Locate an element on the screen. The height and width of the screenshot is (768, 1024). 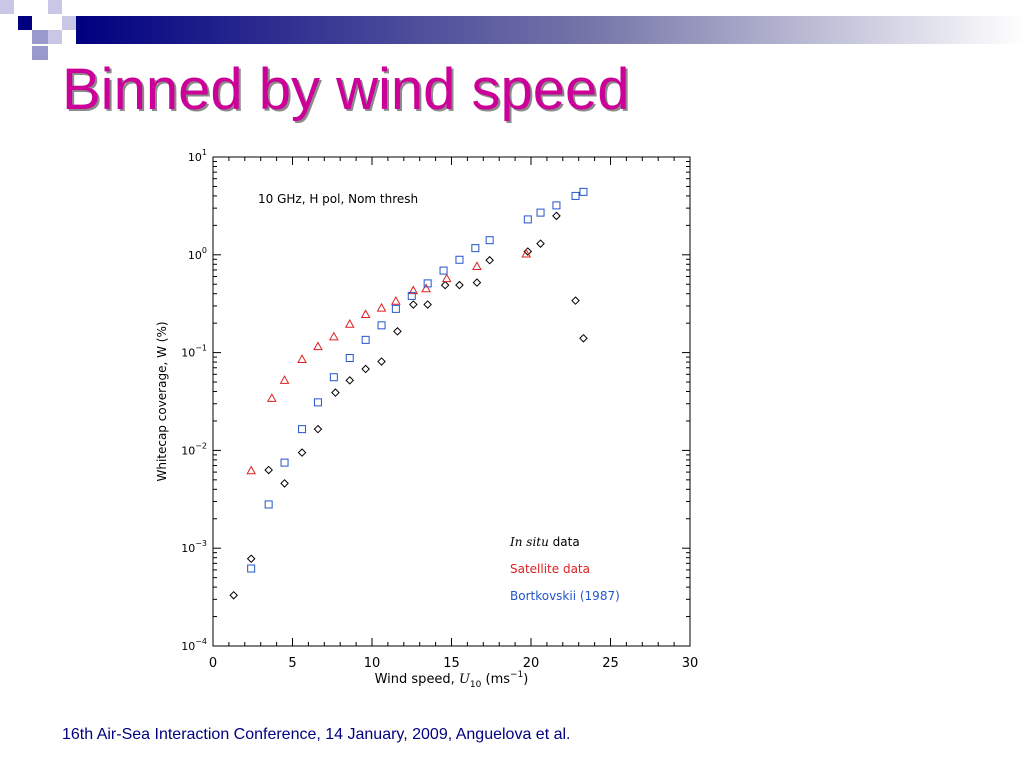
chart-annotation: 10 GHz, H pol, Nom thresh is located at coordinates (338, 199).